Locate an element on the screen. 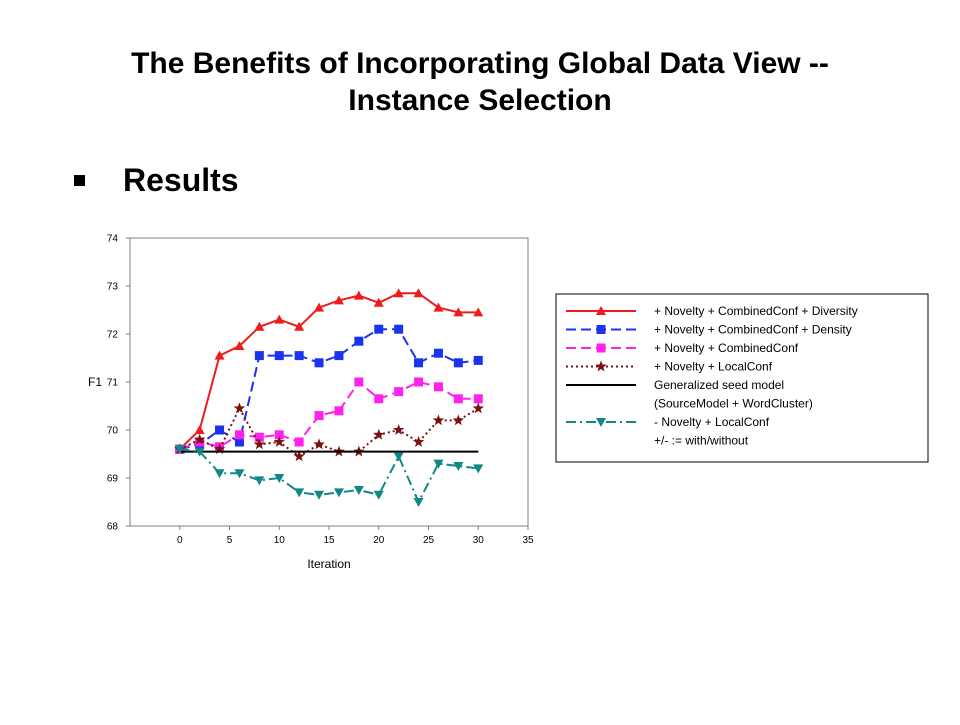  y-tick-label: 68 is located at coordinates (113, 527).